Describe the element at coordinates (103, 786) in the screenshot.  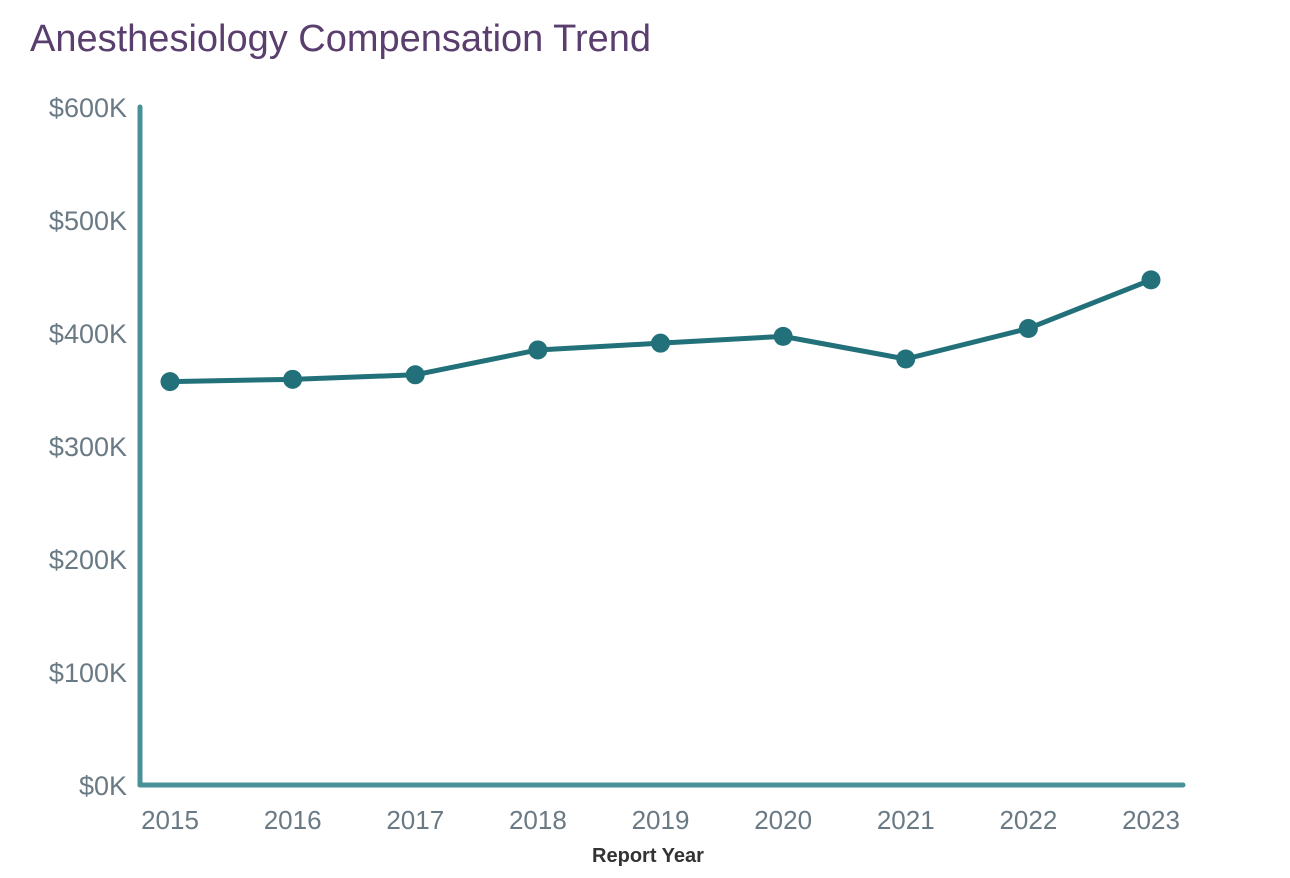
I see `y-tick-label: $0K` at that location.